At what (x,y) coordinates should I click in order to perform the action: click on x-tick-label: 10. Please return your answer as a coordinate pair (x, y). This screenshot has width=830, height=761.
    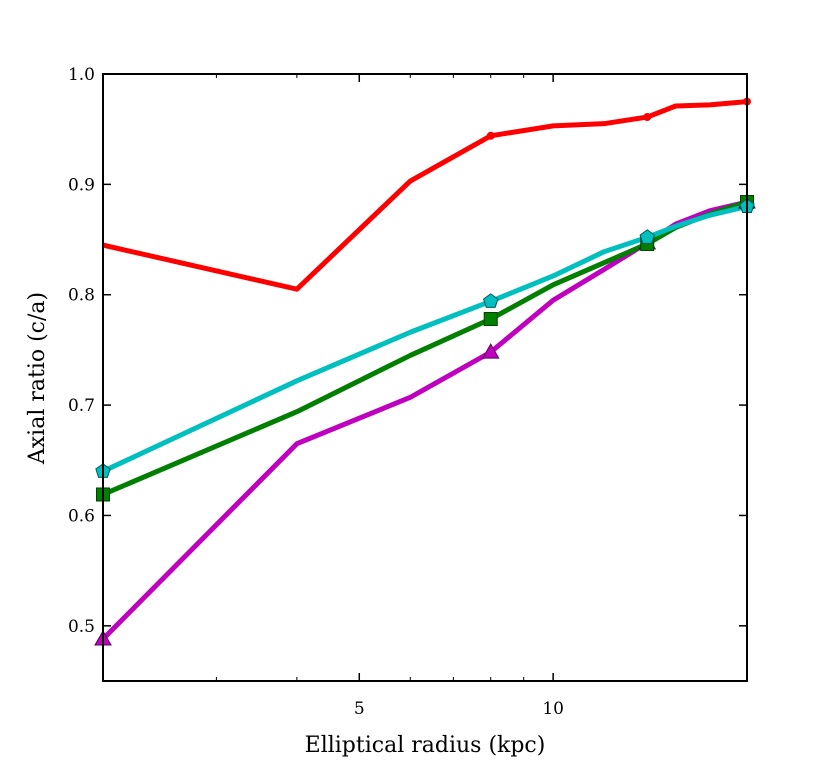
    Looking at the image, I should click on (553, 709).